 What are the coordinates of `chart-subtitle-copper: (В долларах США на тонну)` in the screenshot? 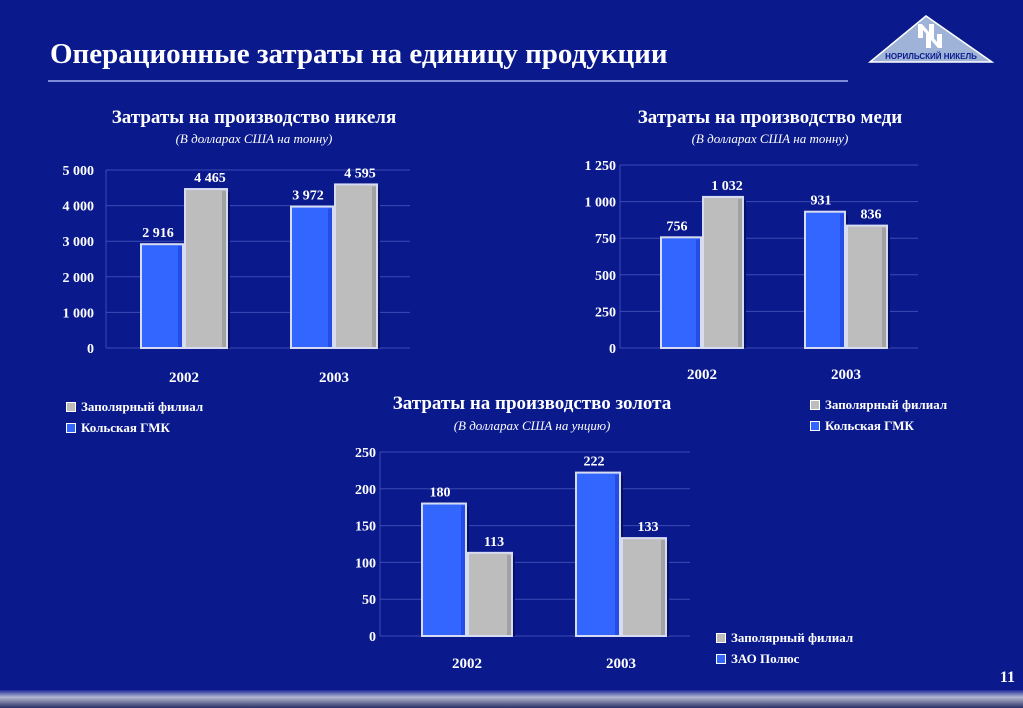 It's located at (770, 138).